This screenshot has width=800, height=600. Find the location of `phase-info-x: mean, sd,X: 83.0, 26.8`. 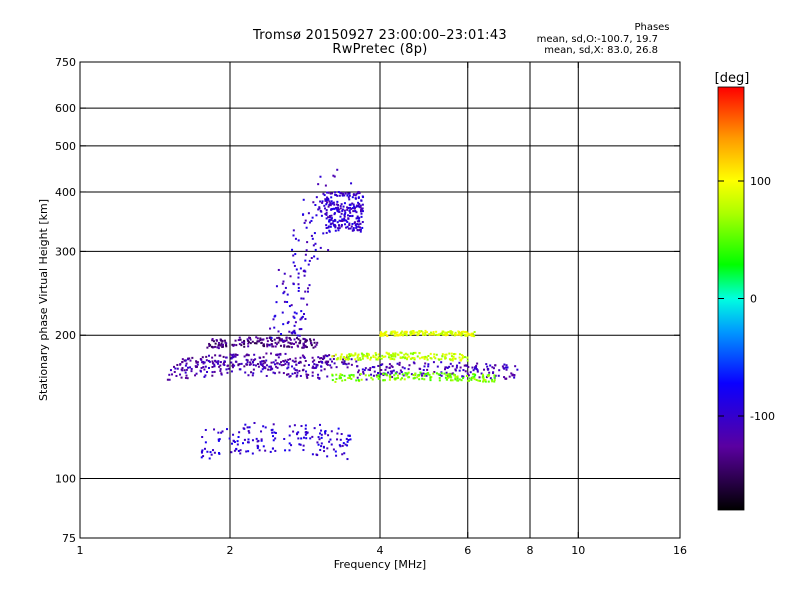

phase-info-x: mean, sd,X: 83.0, 26.8 is located at coordinates (601, 50).